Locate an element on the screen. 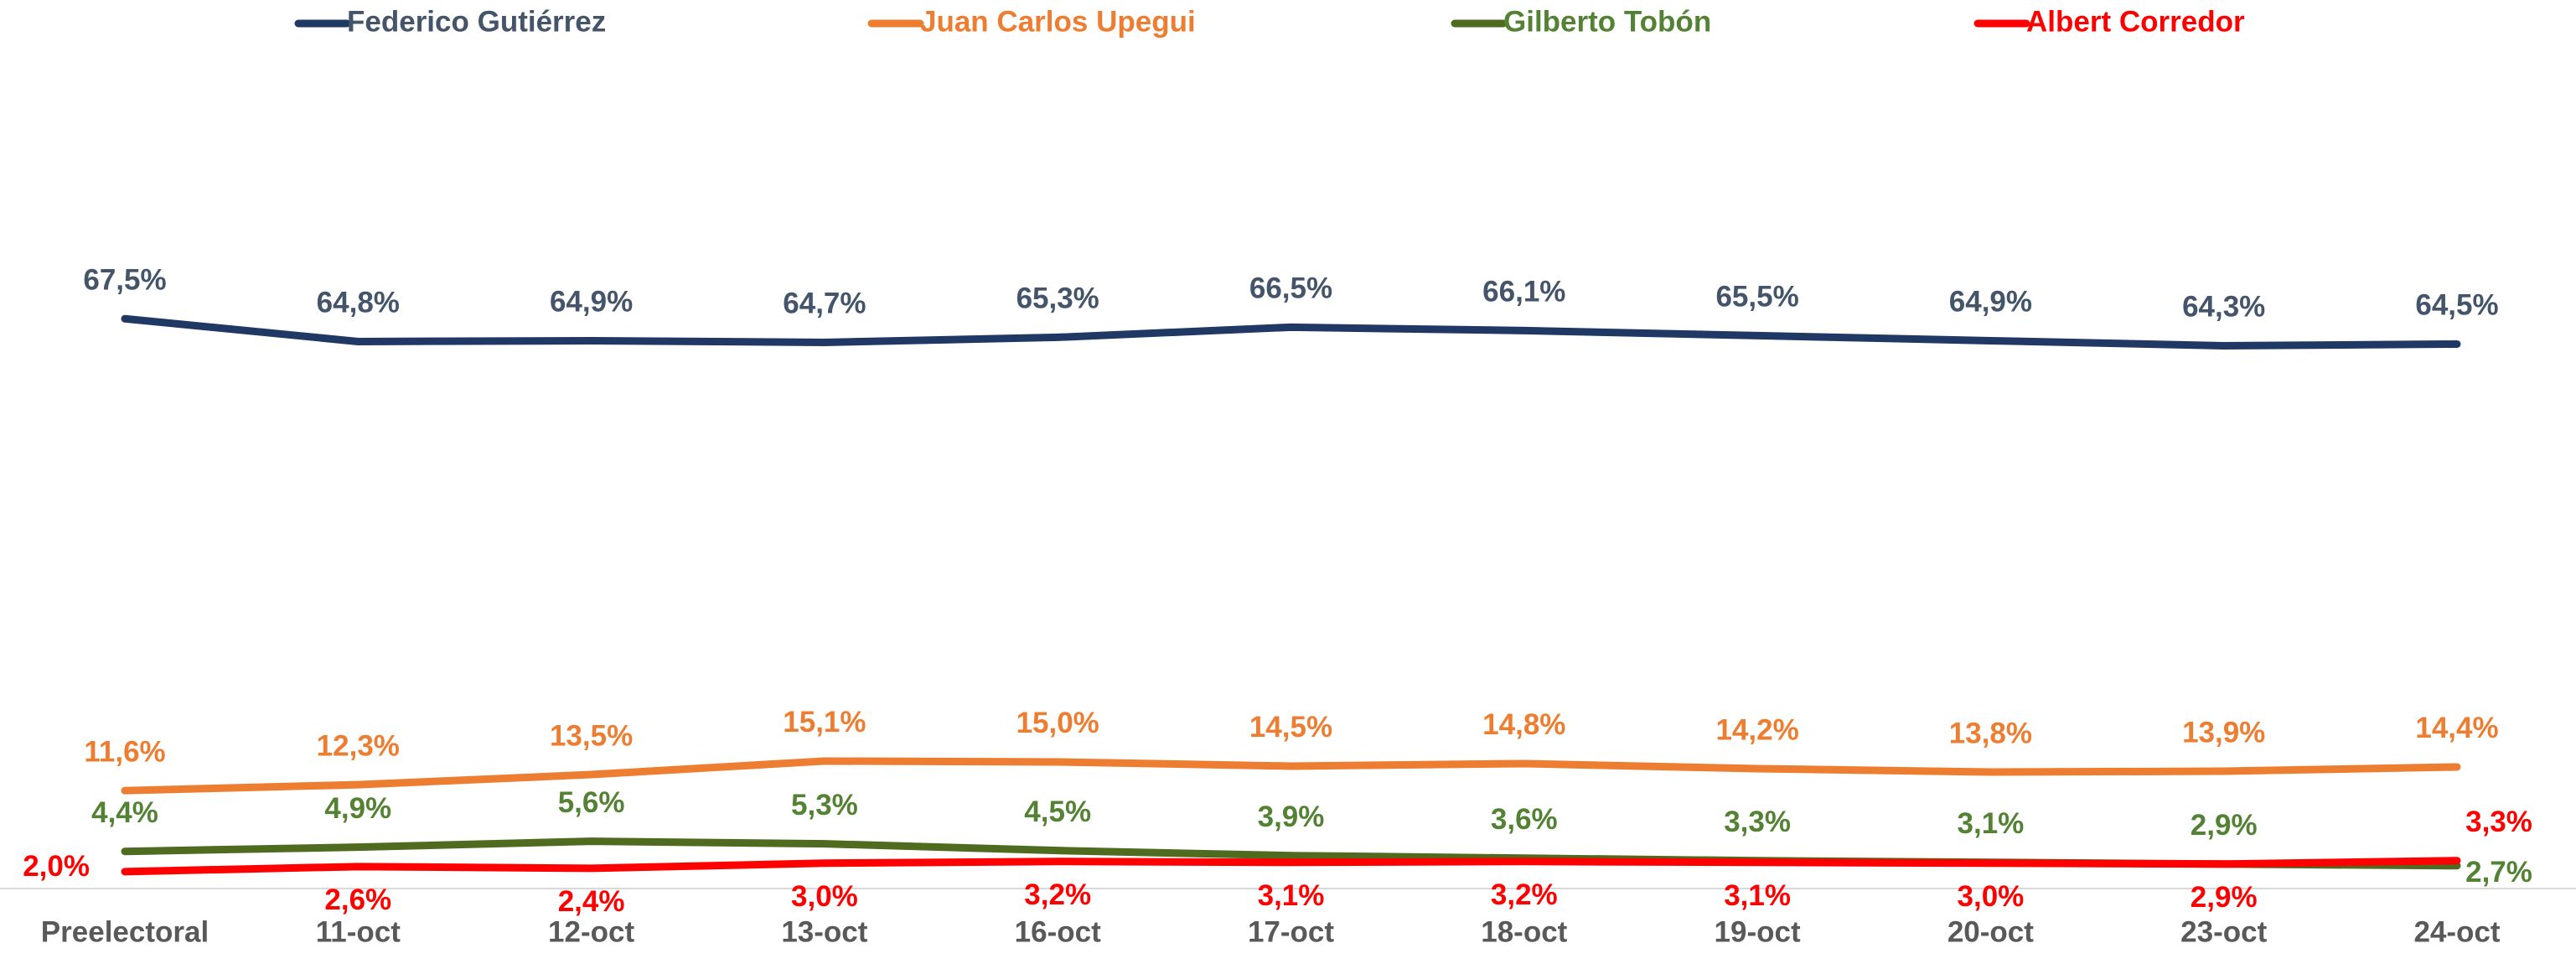  data-label: 15,1% is located at coordinates (824, 722).